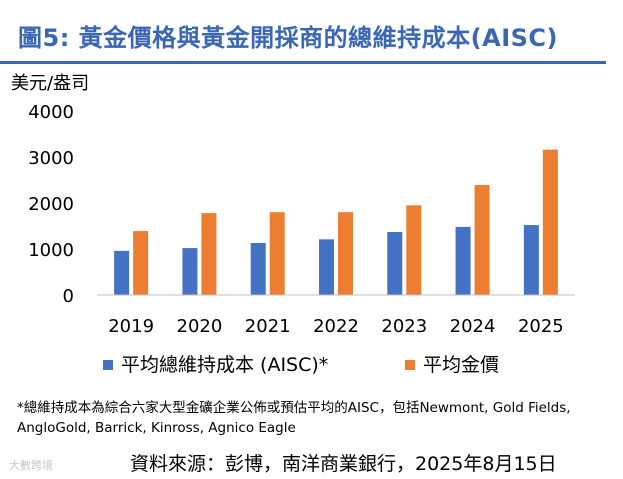 The width and height of the screenshot is (623, 479). Describe the element at coordinates (108, 365) in the screenshot. I see `legend-swatch-aisc` at that location.